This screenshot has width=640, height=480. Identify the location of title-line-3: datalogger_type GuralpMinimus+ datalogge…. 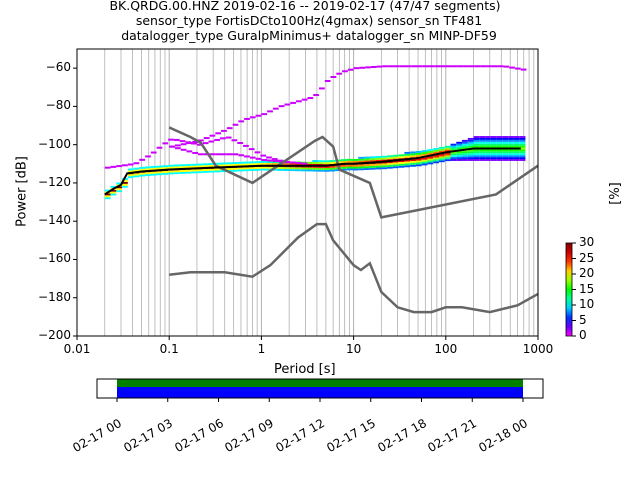
(309, 35).